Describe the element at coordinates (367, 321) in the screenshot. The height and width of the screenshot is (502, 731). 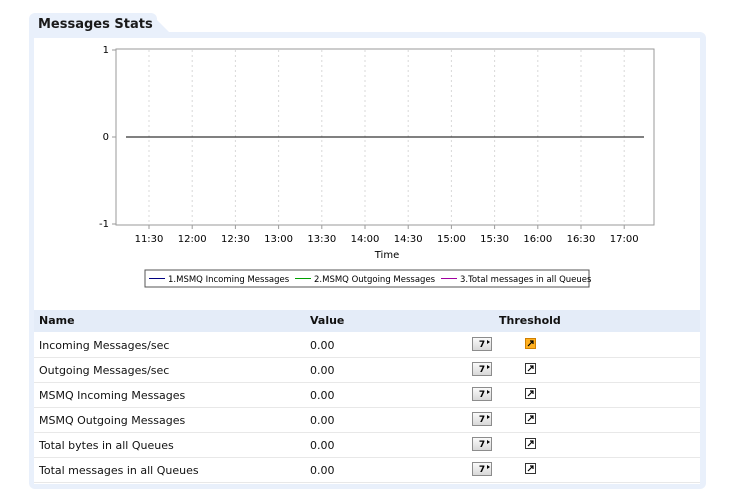
I see `table-header: Name Value Threshold` at that location.